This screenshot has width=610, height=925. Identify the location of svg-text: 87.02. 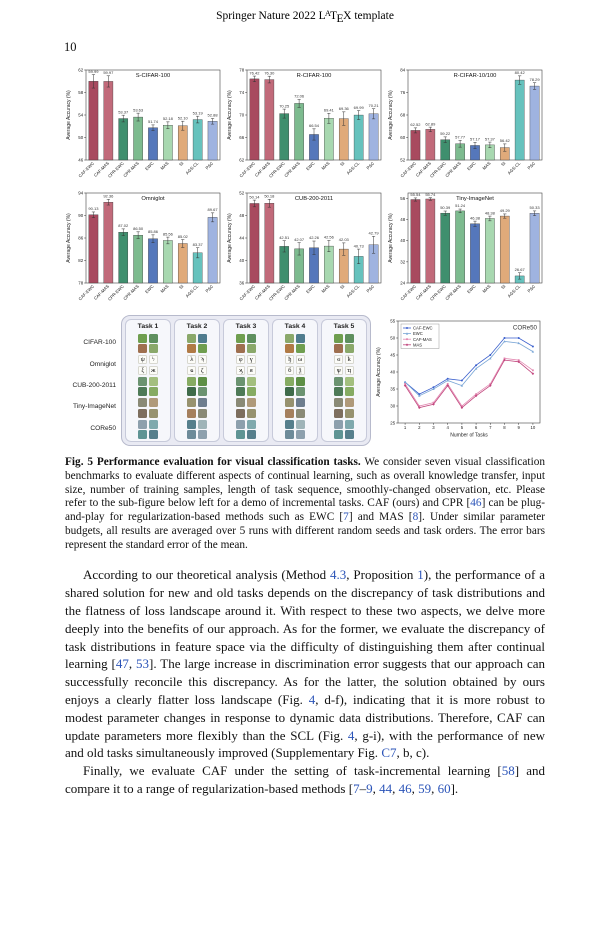
(123, 225).